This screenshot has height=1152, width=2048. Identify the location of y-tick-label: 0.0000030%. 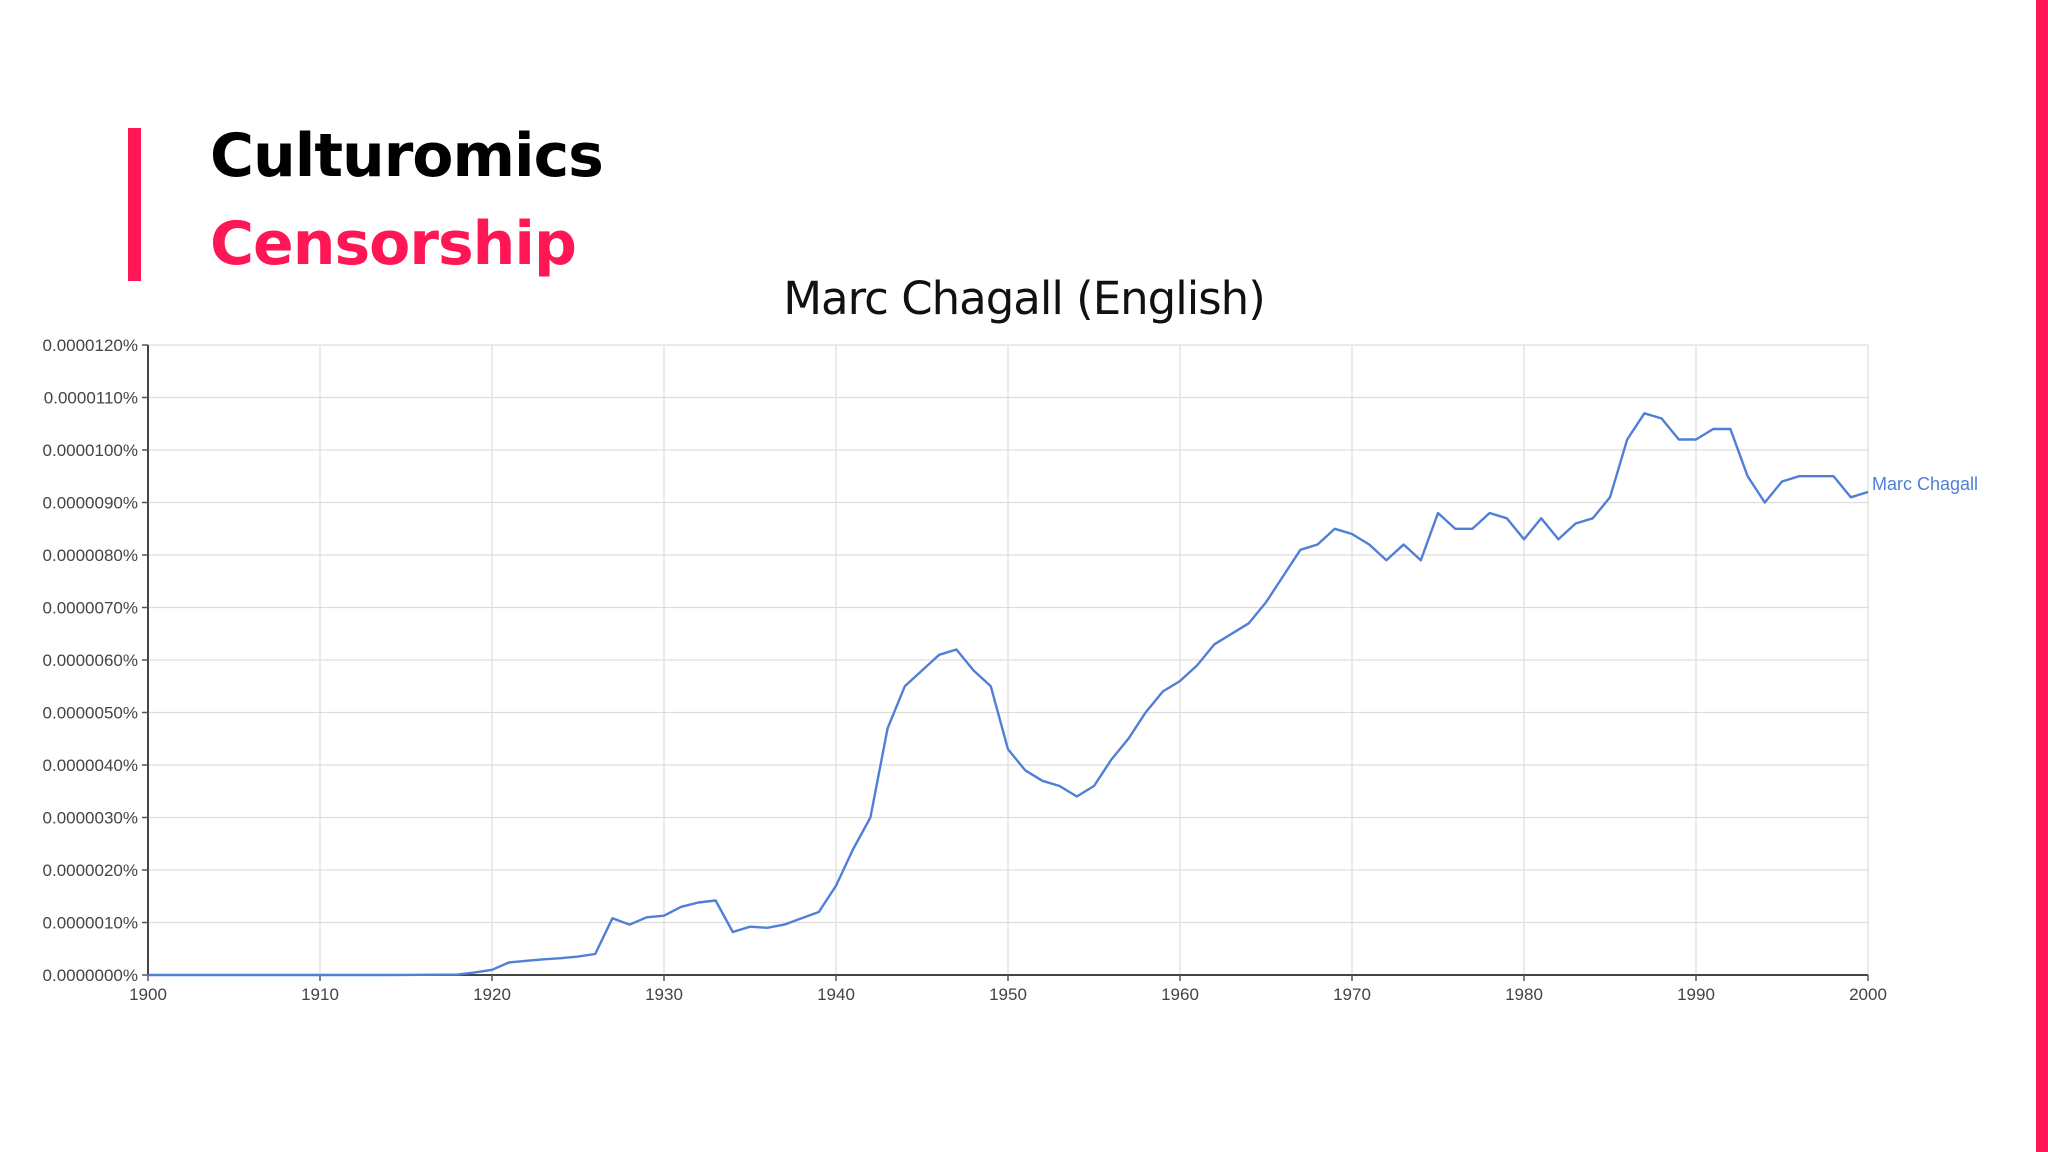
(90, 818).